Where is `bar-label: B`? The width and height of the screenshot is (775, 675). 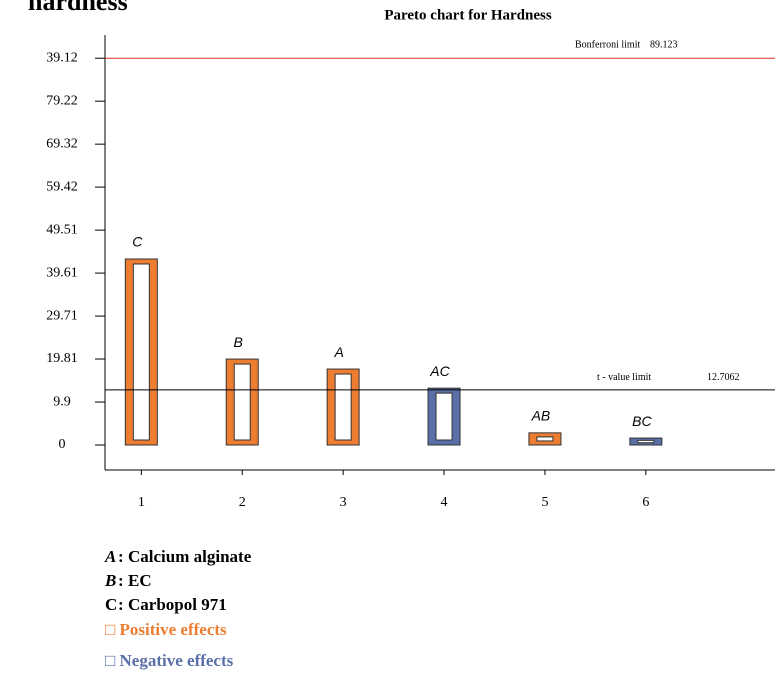
bar-label: B is located at coordinates (238, 342).